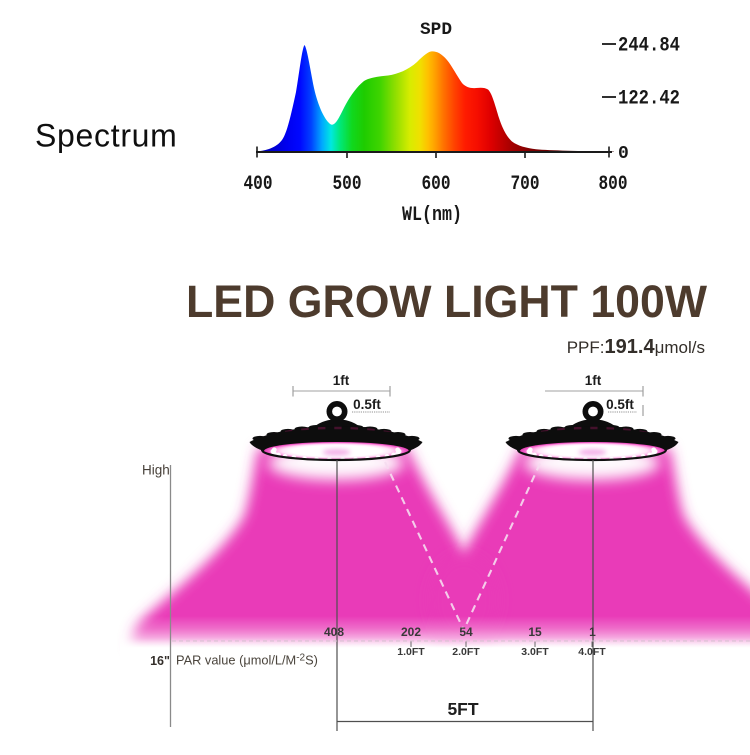  What do you see at coordinates (106, 136) in the screenshot?
I see `svg-text: Spectrum` at bounding box center [106, 136].